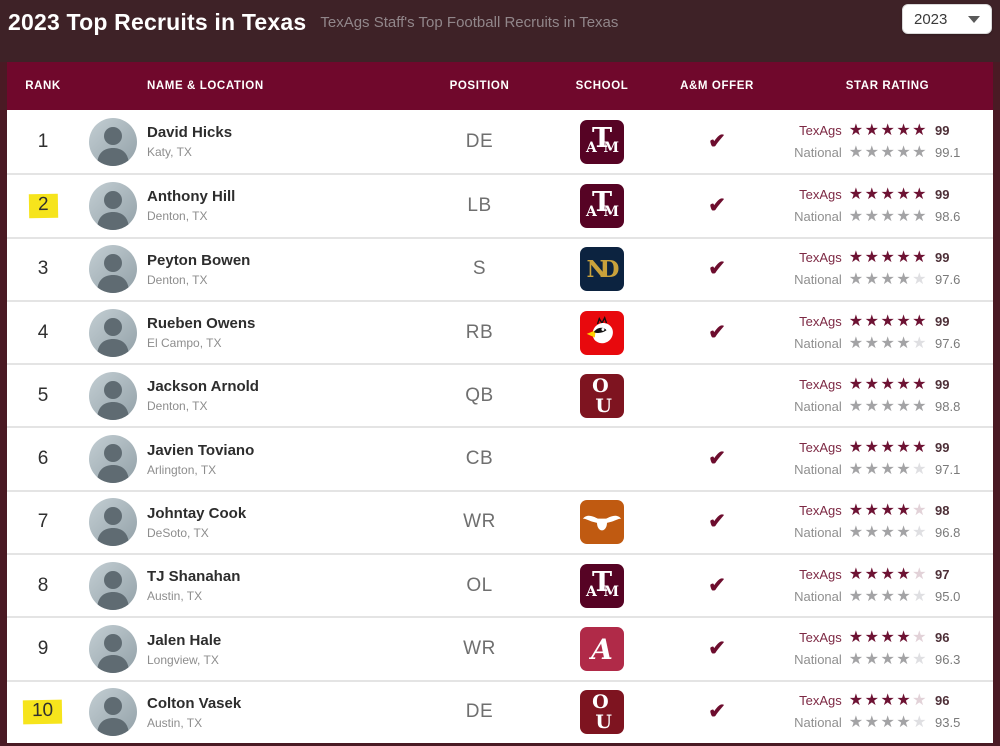 The image size is (1000, 746). Describe the element at coordinates (942, 701) in the screenshot. I see `texags-value: 96` at that location.